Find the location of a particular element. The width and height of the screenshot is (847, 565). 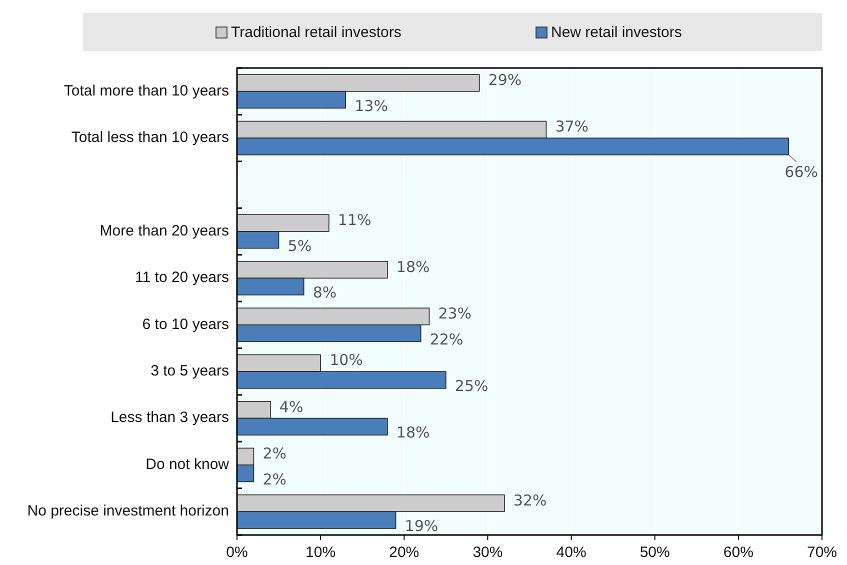

legend-label: Traditional retail investors is located at coordinates (316, 32).